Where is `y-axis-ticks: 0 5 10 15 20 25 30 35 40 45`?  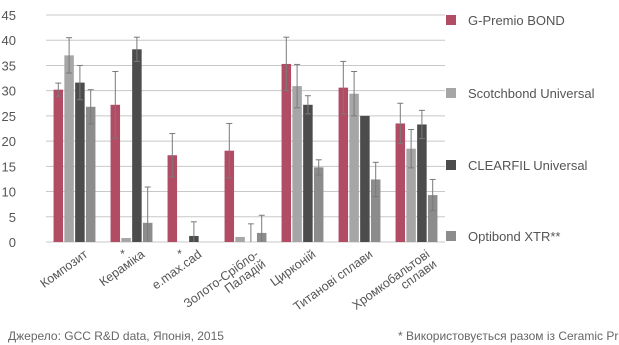 y-axis-ticks: 0 5 10 15 20 25 30 35 40 45 is located at coordinates (9, 129).